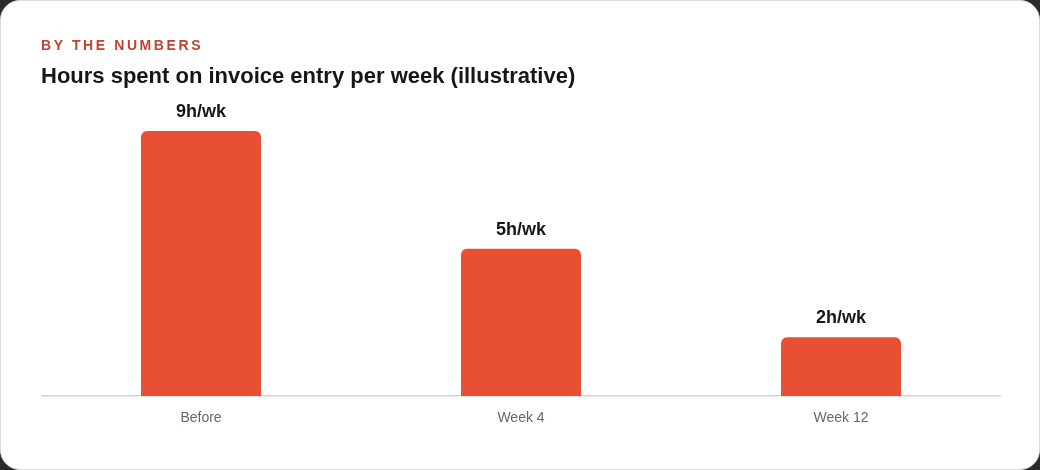  I want to click on chart-subtitle: BY THE NUMBERS, so click(122, 45).